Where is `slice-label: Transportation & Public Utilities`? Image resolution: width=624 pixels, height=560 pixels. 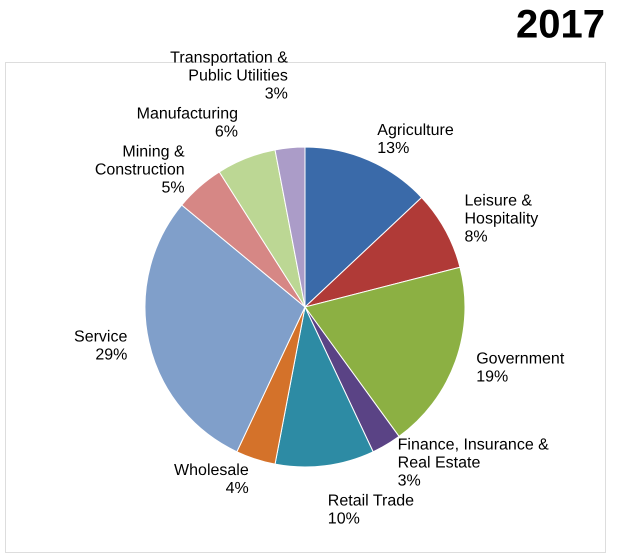
slice-label: Transportation & Public Utilities is located at coordinates (229, 66).